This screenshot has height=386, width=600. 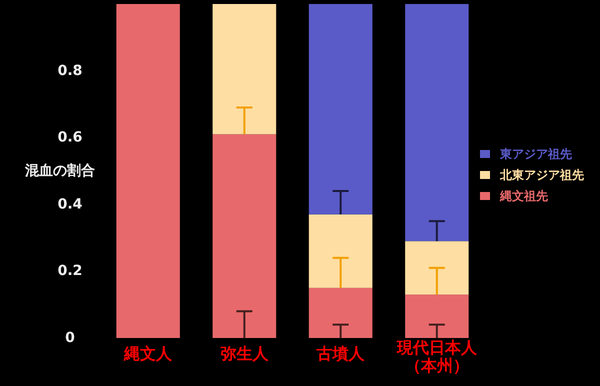 What do you see at coordinates (341, 353) in the screenshot?
I see `x-tick-label: 古墳人` at bounding box center [341, 353].